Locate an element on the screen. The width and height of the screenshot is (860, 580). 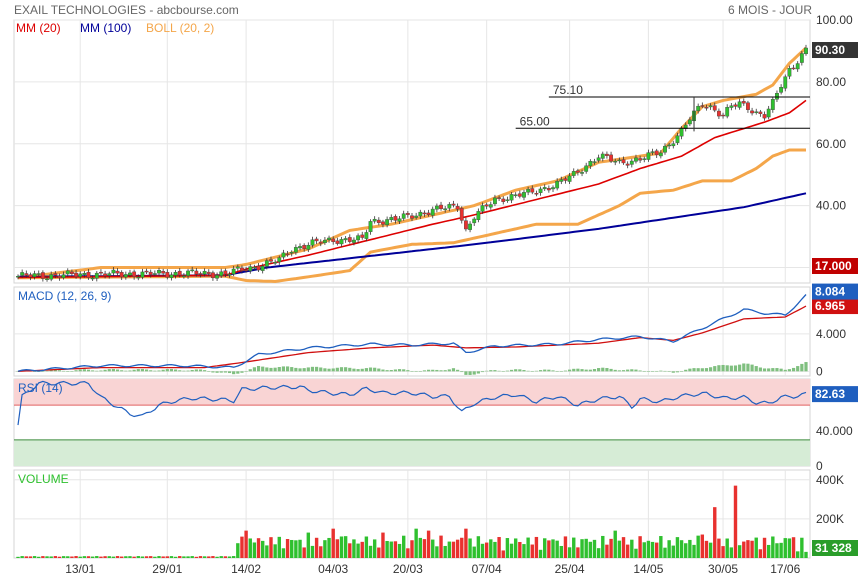
volume-label: VOLUME is located at coordinates (43, 479).